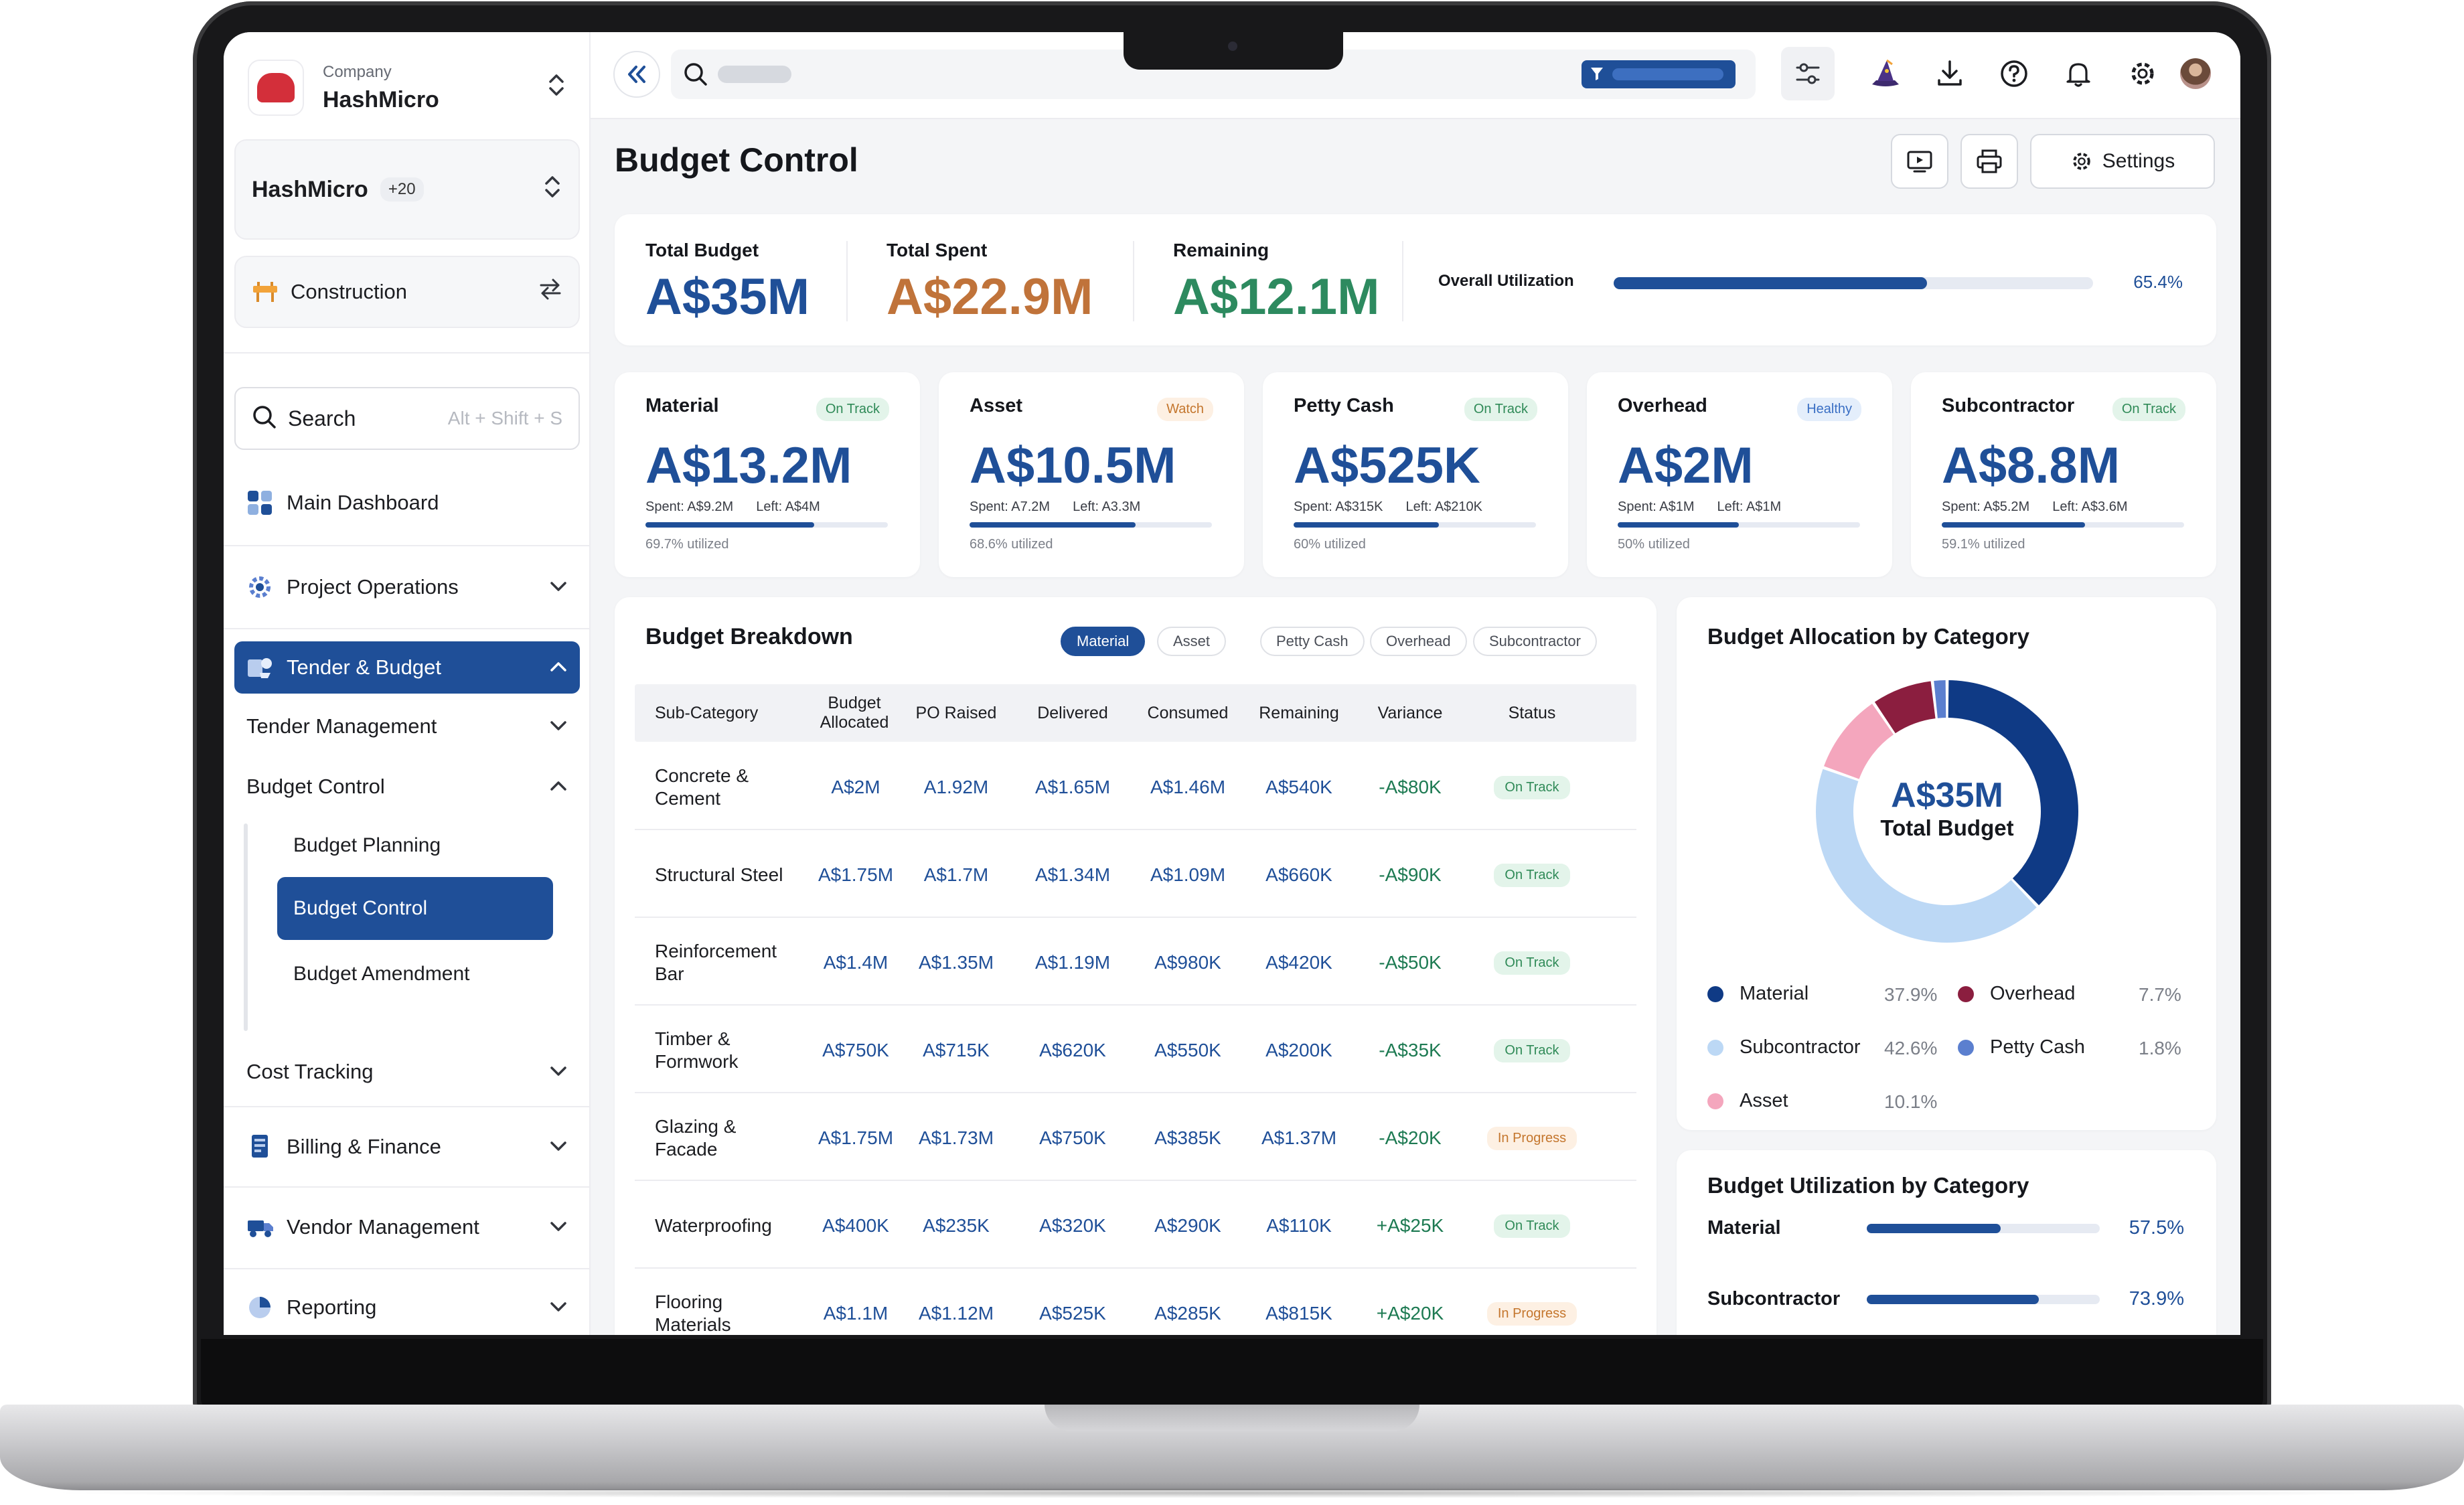 This screenshot has height=1505, width=2464. What do you see at coordinates (1410, 874) in the screenshot?
I see `cell-variance: -A$90K` at bounding box center [1410, 874].